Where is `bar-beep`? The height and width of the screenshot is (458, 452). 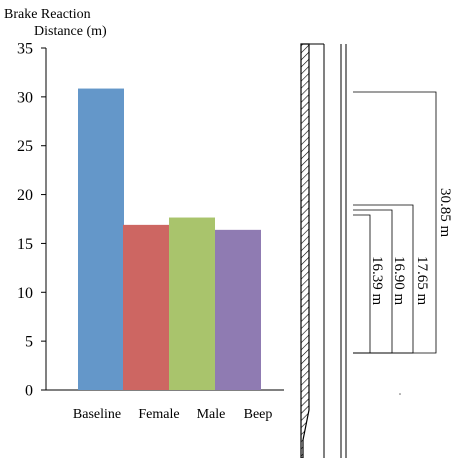 bar-beep is located at coordinates (238, 309).